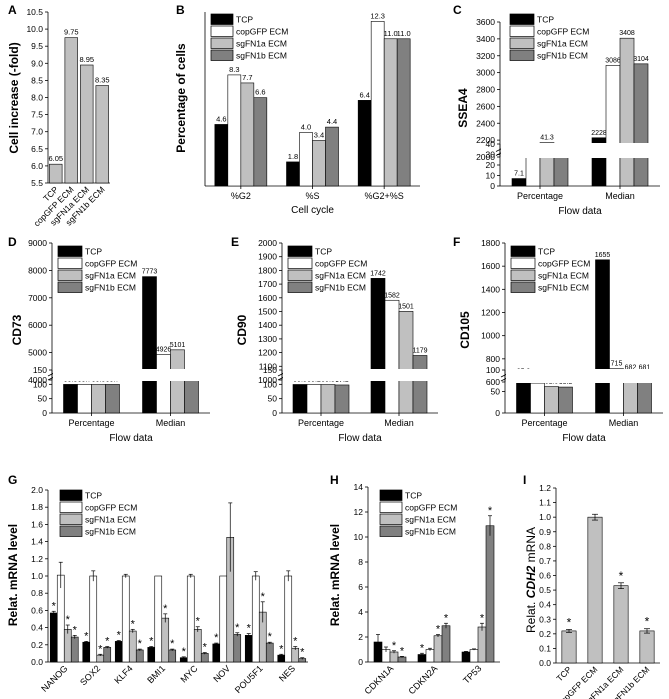  What do you see at coordinates (241, 196) in the screenshot?
I see `x-tick-label: %G2` at bounding box center [241, 196].